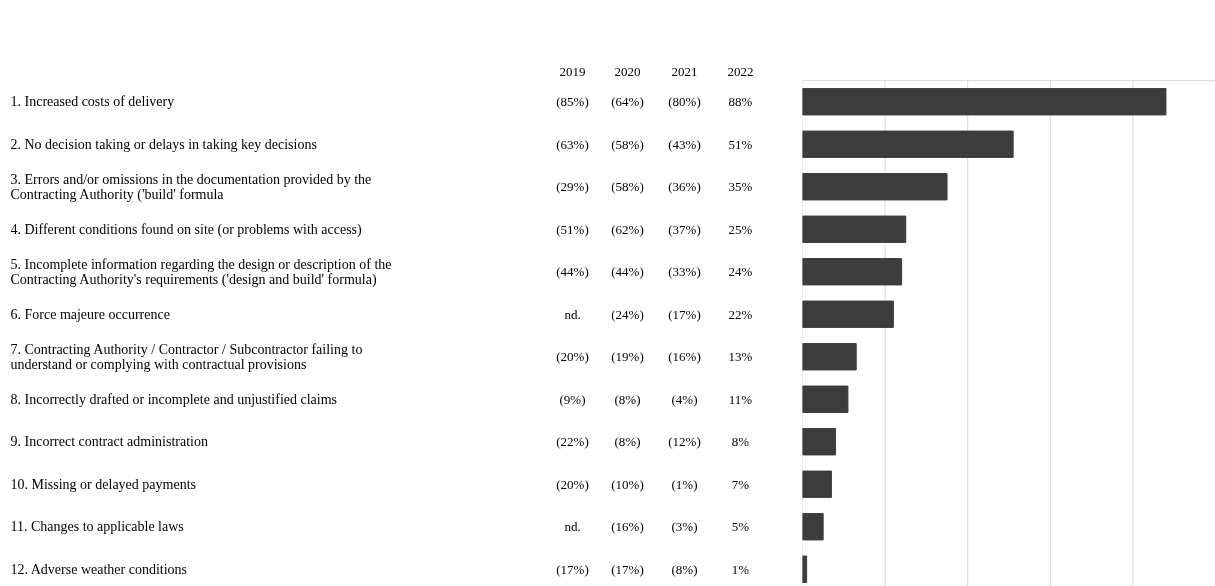 The image size is (1215, 586). What do you see at coordinates (684, 229) in the screenshot?
I see `text: (37%)` at bounding box center [684, 229].